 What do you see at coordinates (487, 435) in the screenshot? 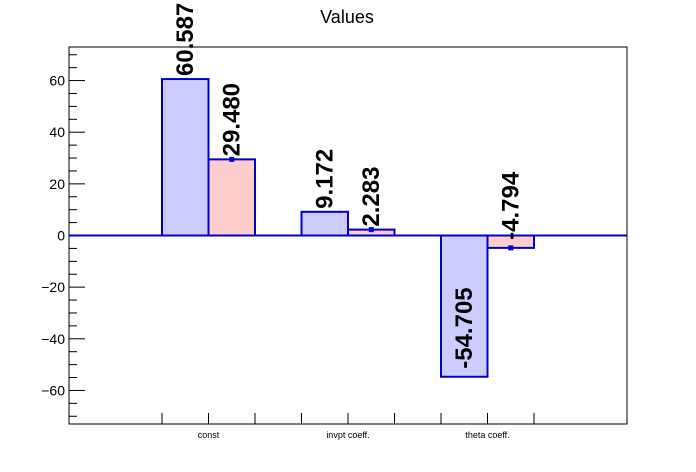
I see `category-label: theta coeff.` at bounding box center [487, 435].